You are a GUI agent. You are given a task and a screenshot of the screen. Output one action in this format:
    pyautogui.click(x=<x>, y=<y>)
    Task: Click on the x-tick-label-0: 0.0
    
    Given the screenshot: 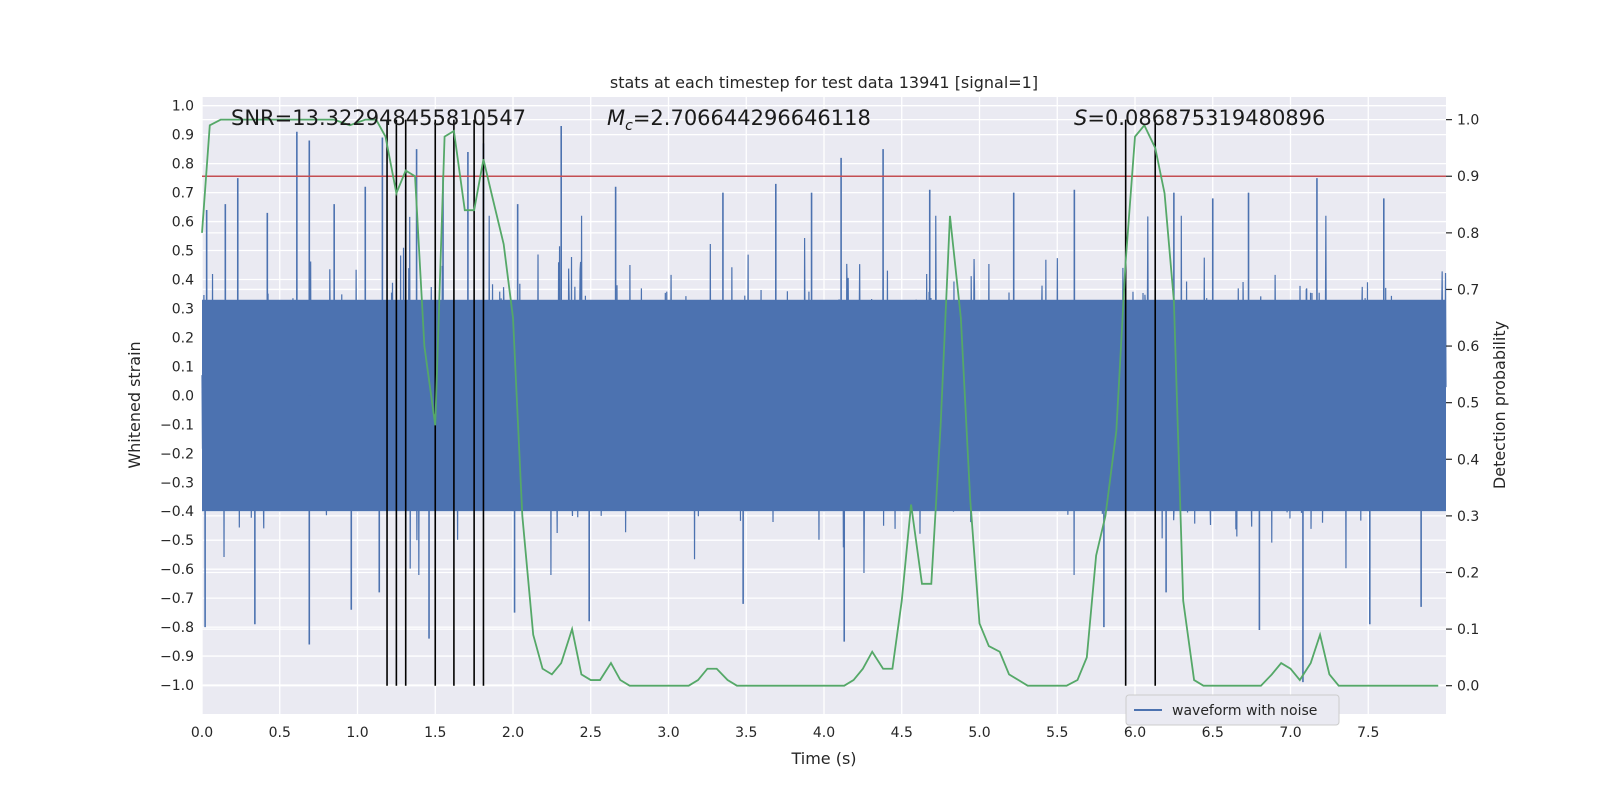 What is the action you would take?
    pyautogui.click(x=202, y=733)
    